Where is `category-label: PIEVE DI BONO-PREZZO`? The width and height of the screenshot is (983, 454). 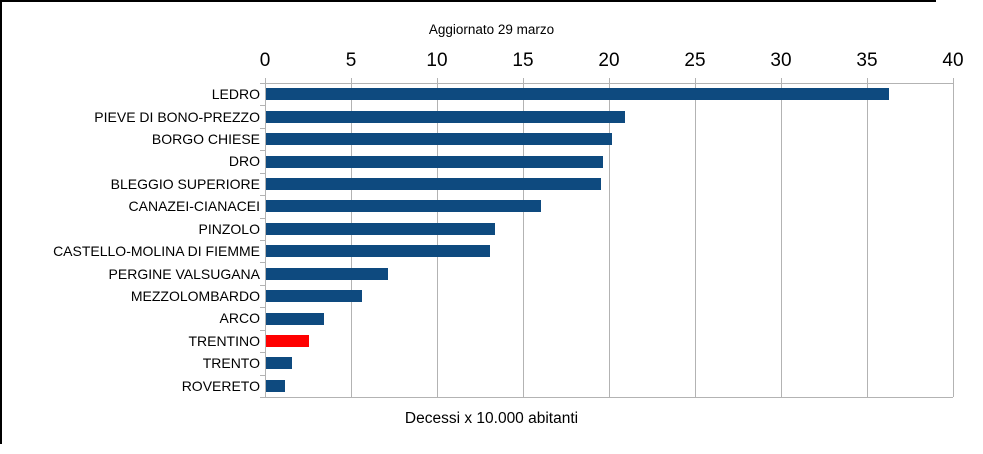
category-label: PIEVE DI BONO-PREZZO is located at coordinates (177, 116).